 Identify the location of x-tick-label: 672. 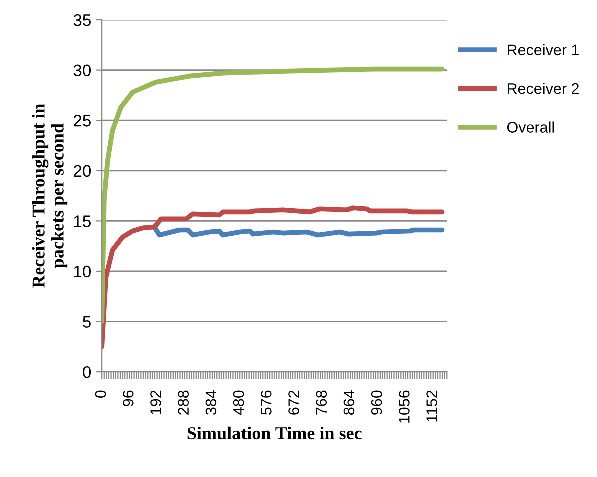
(294, 402).